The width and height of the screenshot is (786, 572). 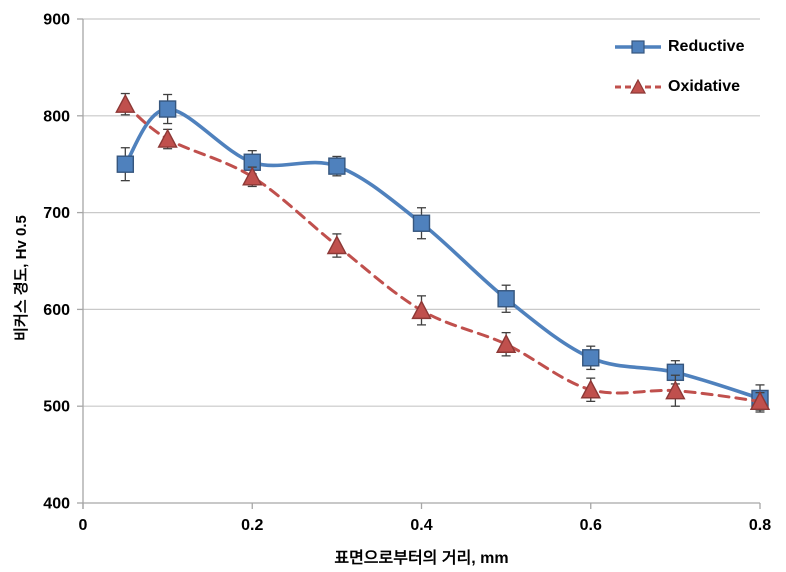 What do you see at coordinates (638, 47) in the screenshot?
I see `reductive-line-sample-icon` at bounding box center [638, 47].